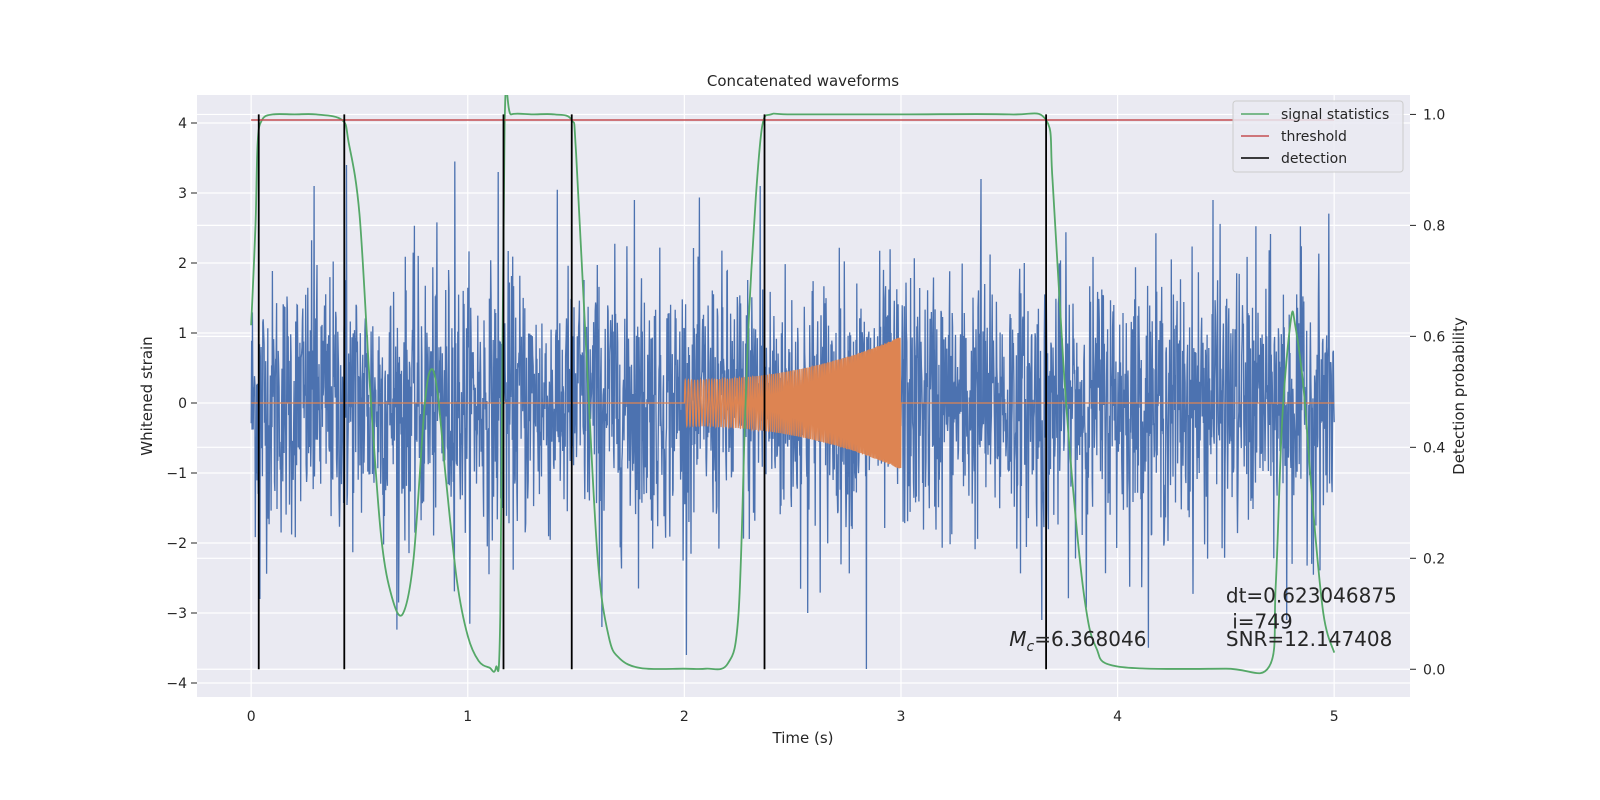 Image resolution: width=1600 pixels, height=800 pixels. Describe the element at coordinates (467, 717) in the screenshot. I see `x-tick-label: 1` at that location.